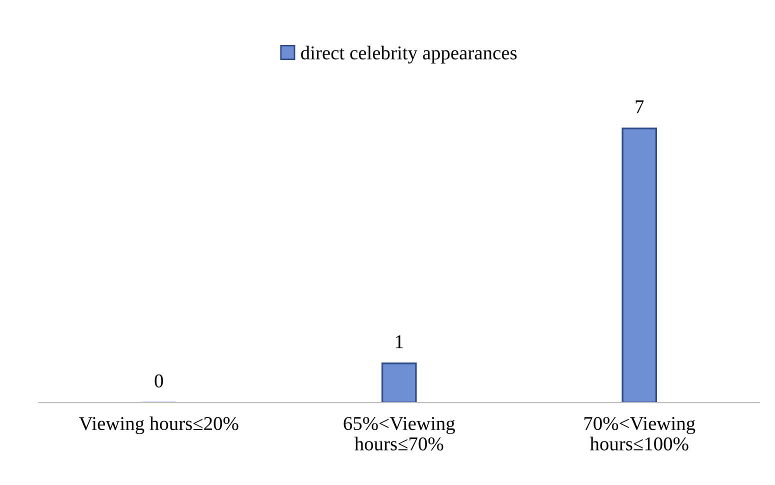 This screenshot has height=485, width=775. Describe the element at coordinates (640, 433) in the screenshot. I see `x-tick-label: 70%<Viewing hours≤100%` at that location.